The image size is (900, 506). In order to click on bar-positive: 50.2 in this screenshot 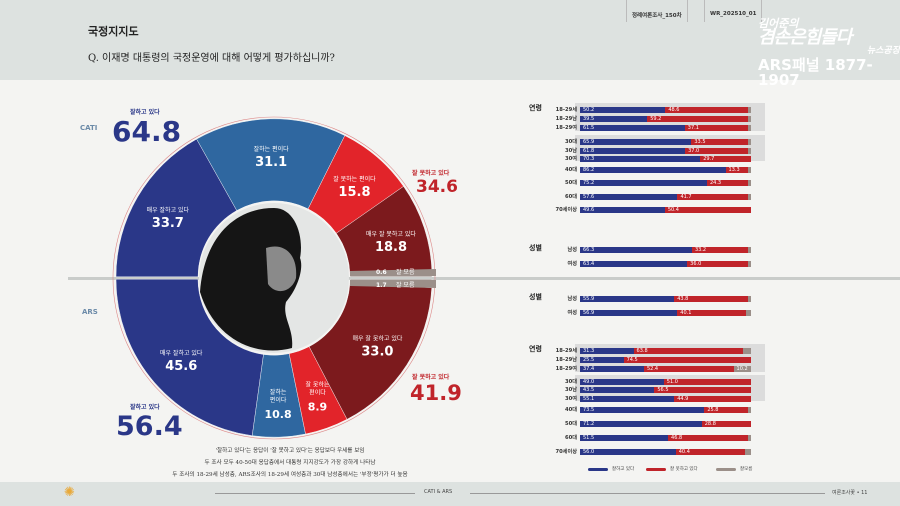, I will do `click(623, 110)`.